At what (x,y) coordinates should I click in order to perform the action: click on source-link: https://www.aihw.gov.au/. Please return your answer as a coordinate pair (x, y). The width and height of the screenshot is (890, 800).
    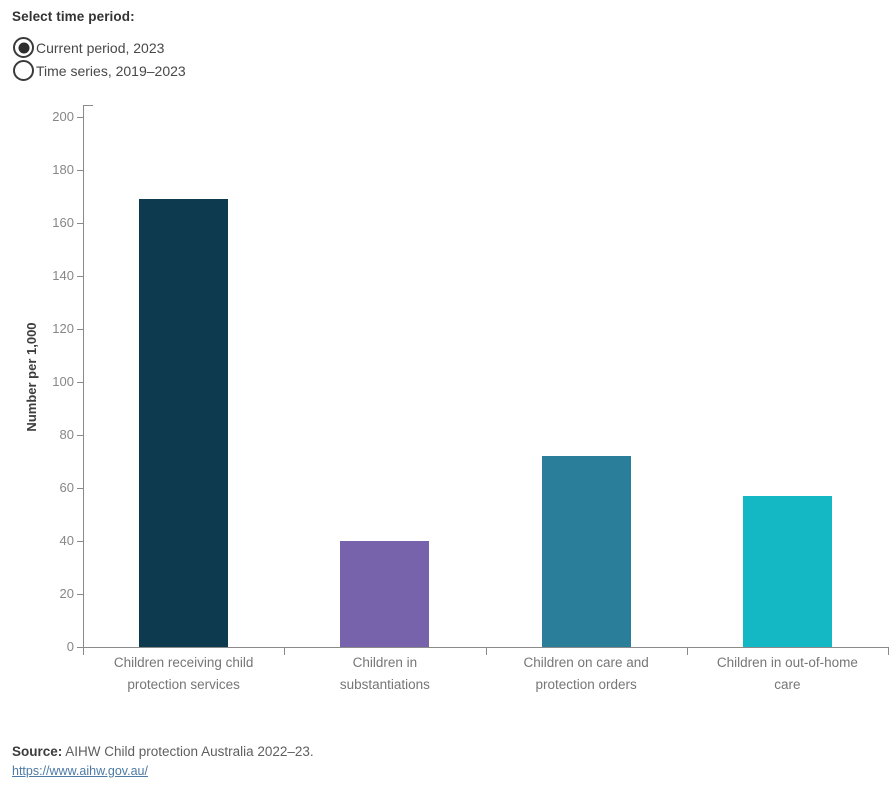
    Looking at the image, I should click on (80, 771).